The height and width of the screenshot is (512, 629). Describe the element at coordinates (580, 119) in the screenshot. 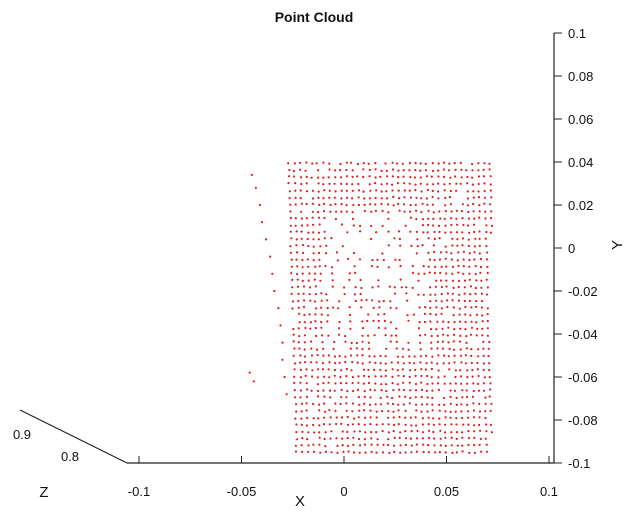

I see `y-tick-label: 0.06` at that location.